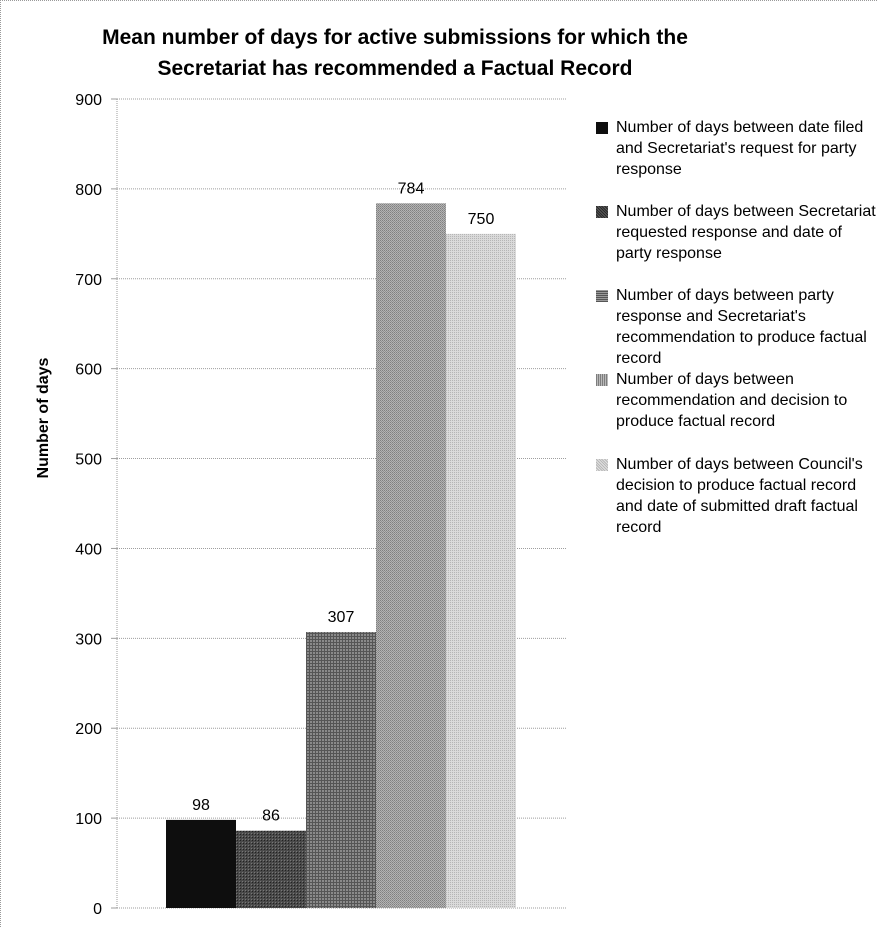 The width and height of the screenshot is (878, 928). What do you see at coordinates (341, 617) in the screenshot?
I see `data-label: 307` at bounding box center [341, 617].